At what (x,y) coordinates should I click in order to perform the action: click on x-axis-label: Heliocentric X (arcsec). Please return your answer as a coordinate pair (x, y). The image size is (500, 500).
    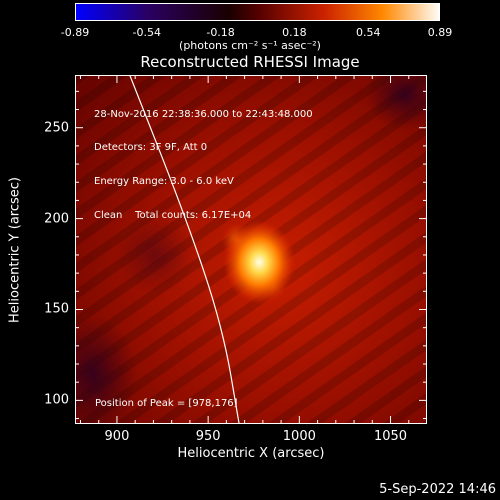
    Looking at the image, I should click on (251, 453).